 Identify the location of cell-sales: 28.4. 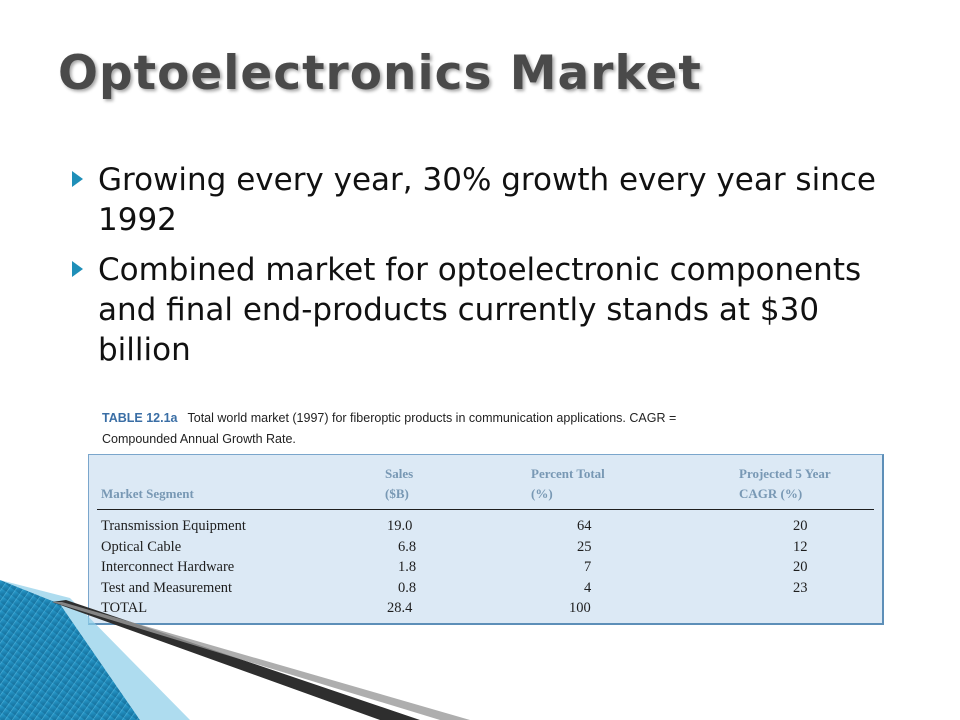
(400, 608).